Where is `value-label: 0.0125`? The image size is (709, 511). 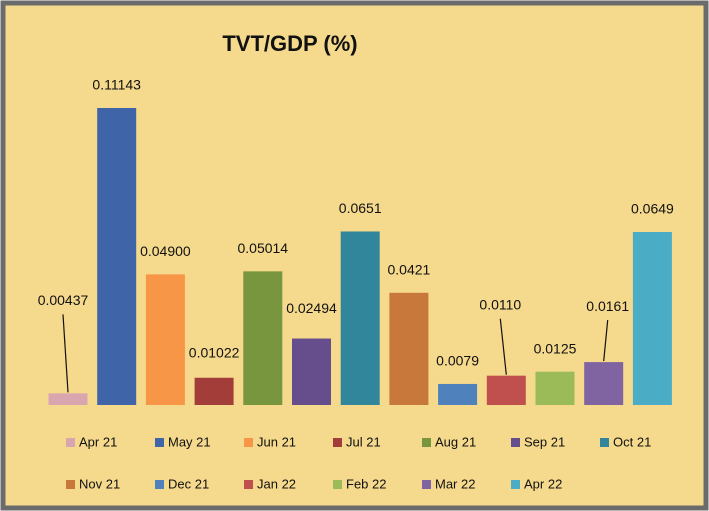
value-label: 0.0125 is located at coordinates (555, 348).